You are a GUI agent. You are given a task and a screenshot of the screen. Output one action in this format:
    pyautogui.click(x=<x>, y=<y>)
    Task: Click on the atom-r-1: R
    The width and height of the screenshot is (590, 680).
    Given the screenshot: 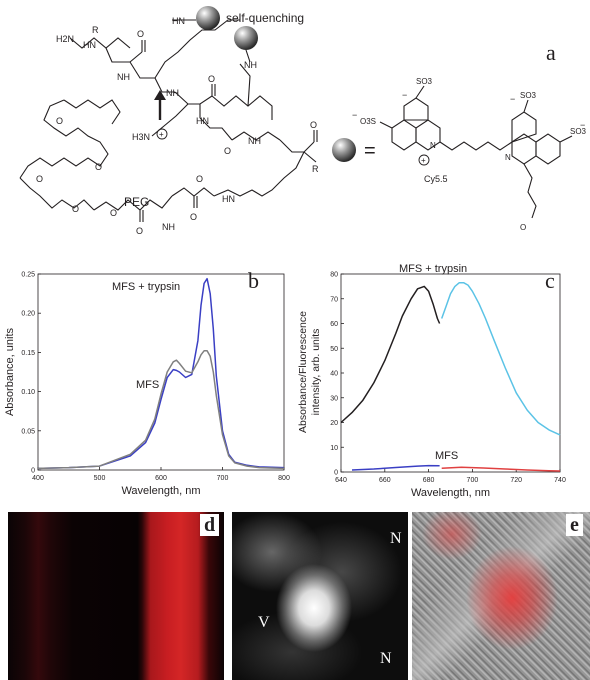 What is the action you would take?
    pyautogui.click(x=95, y=30)
    